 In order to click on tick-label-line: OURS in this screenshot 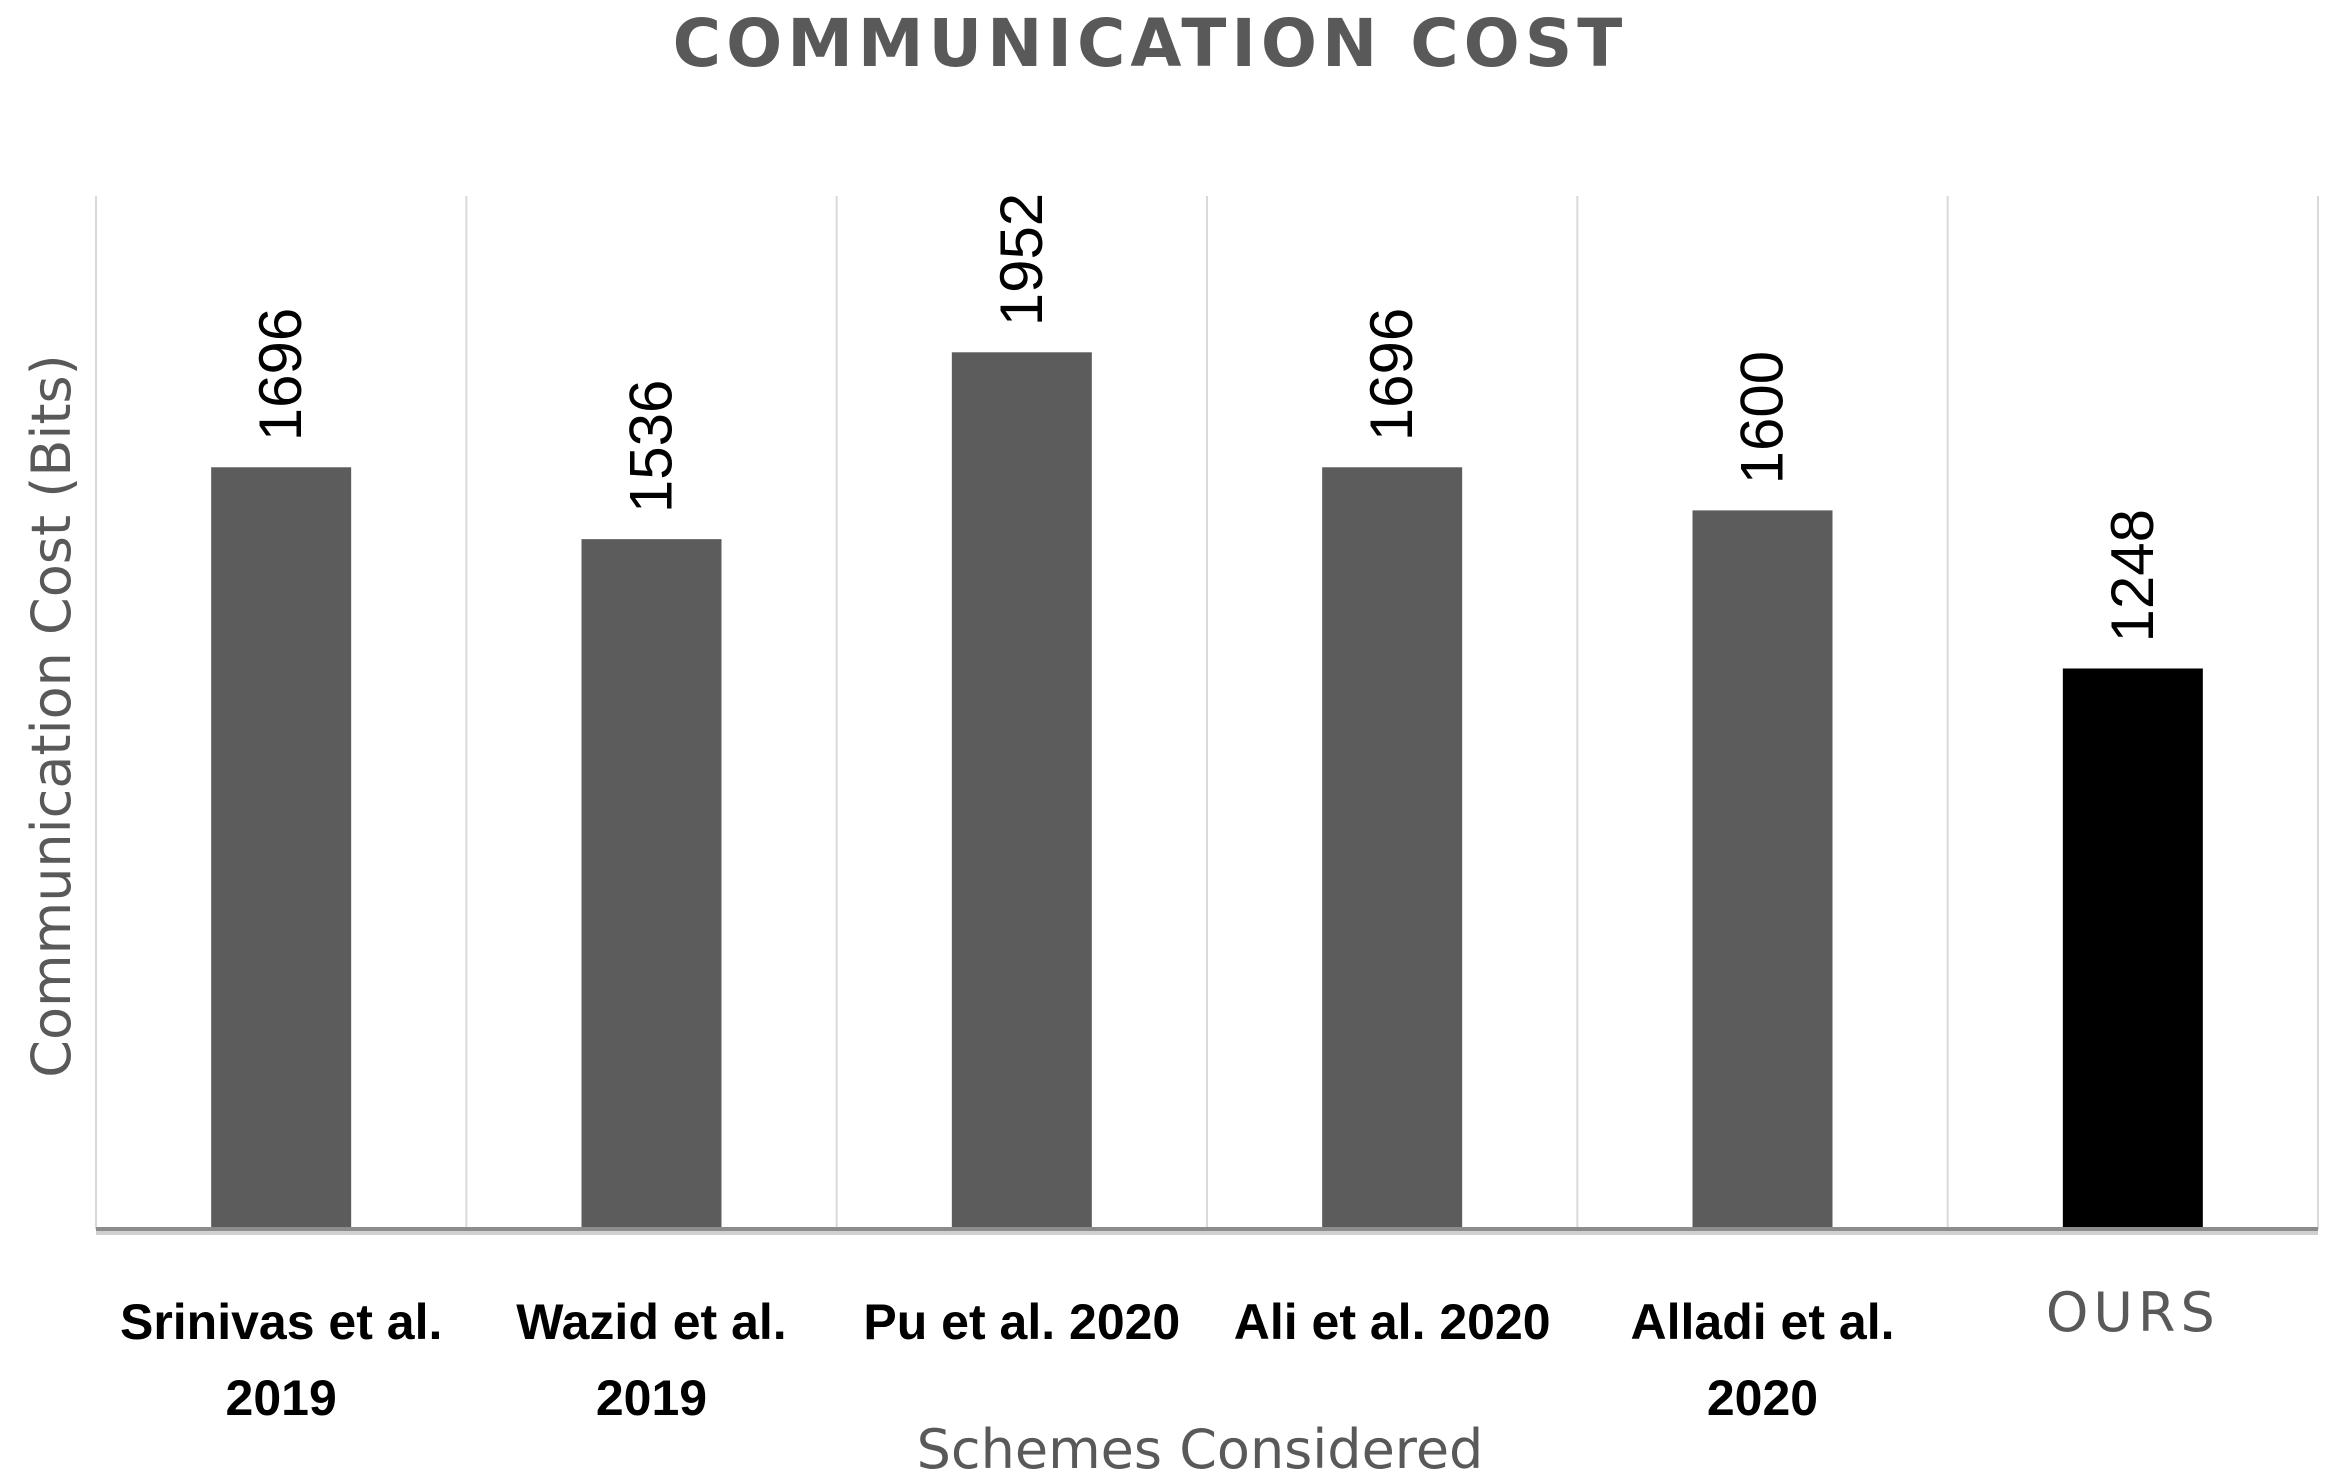, I will do `click(2133, 1312)`.